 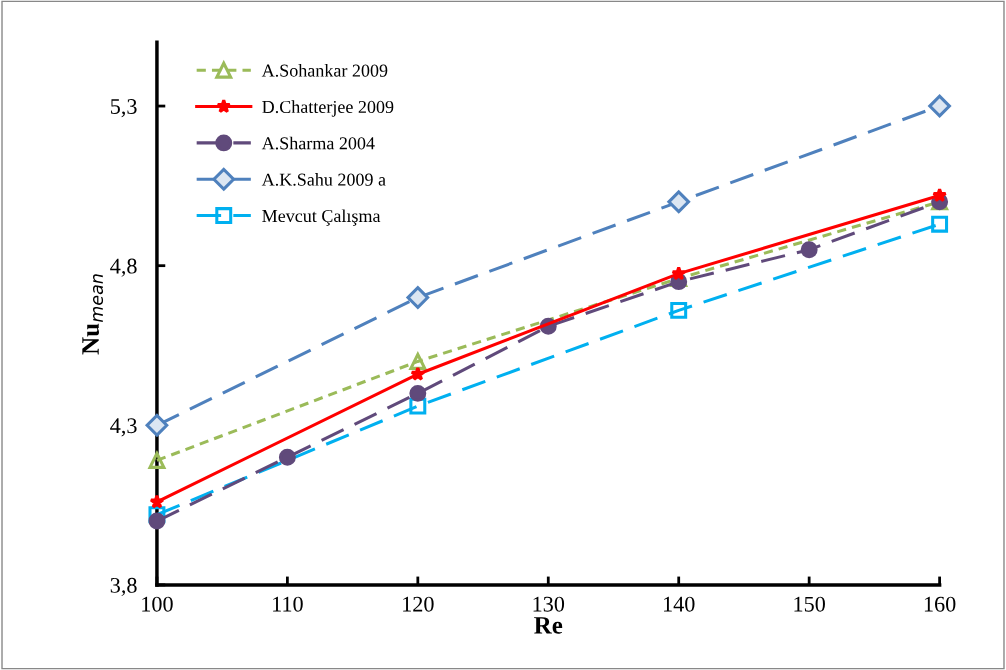 I want to click on x-tick-label: 130, so click(x=549, y=604).